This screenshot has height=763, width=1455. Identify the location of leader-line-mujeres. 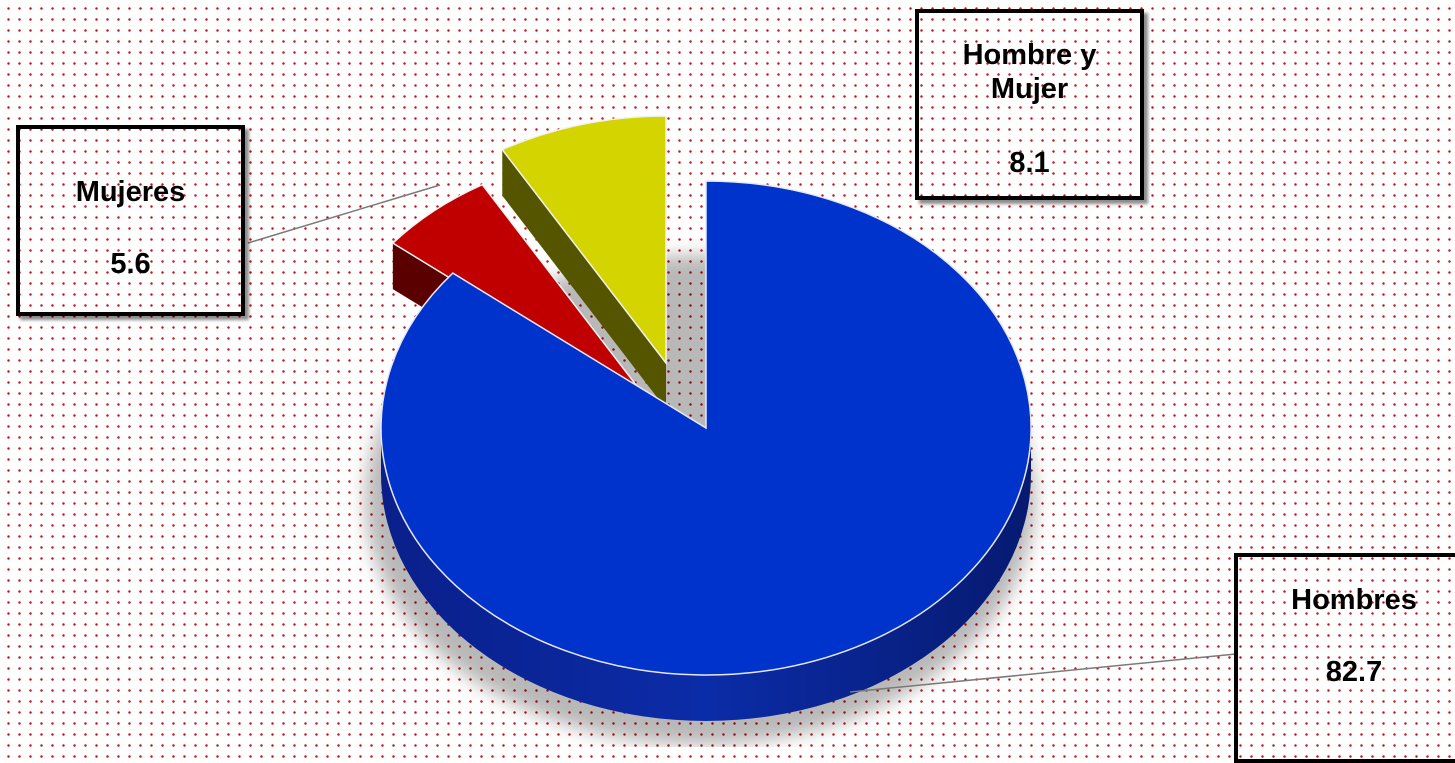
(344, 214).